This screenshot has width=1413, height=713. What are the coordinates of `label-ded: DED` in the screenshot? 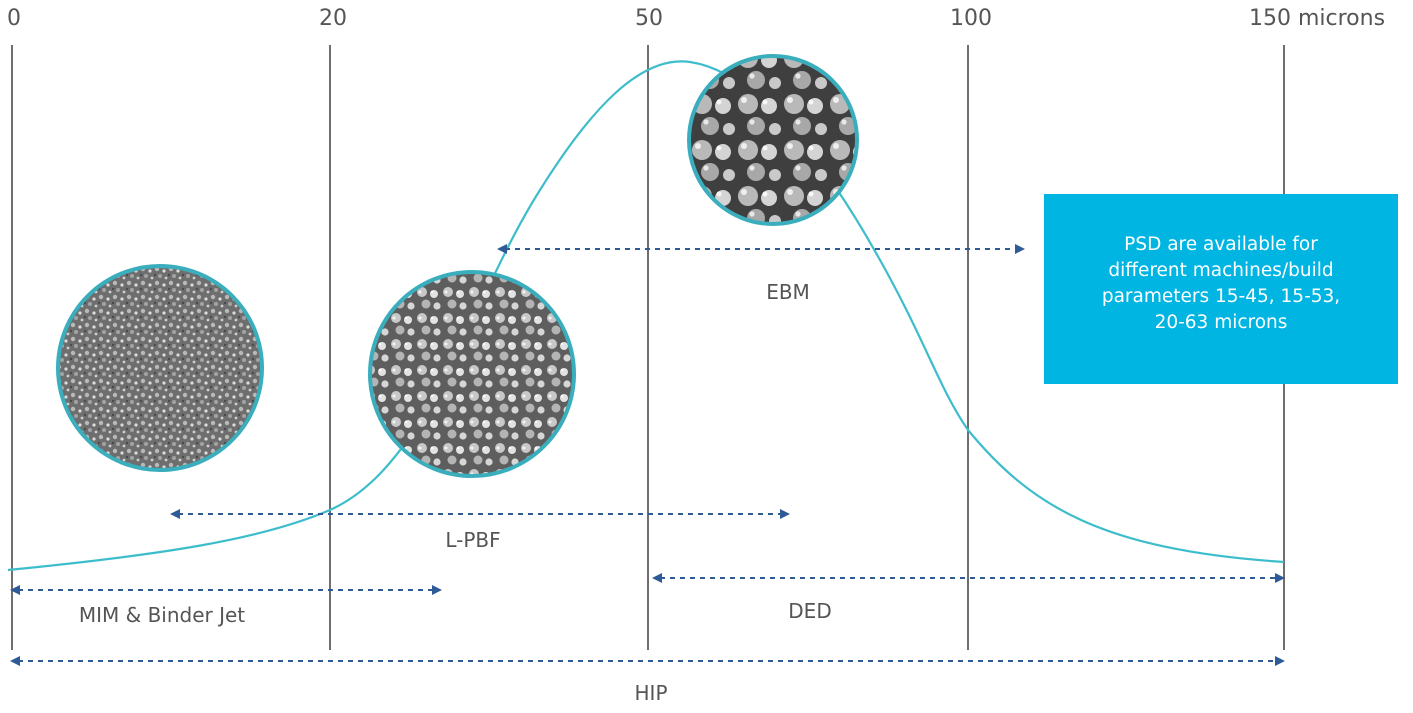 It's located at (810, 611).